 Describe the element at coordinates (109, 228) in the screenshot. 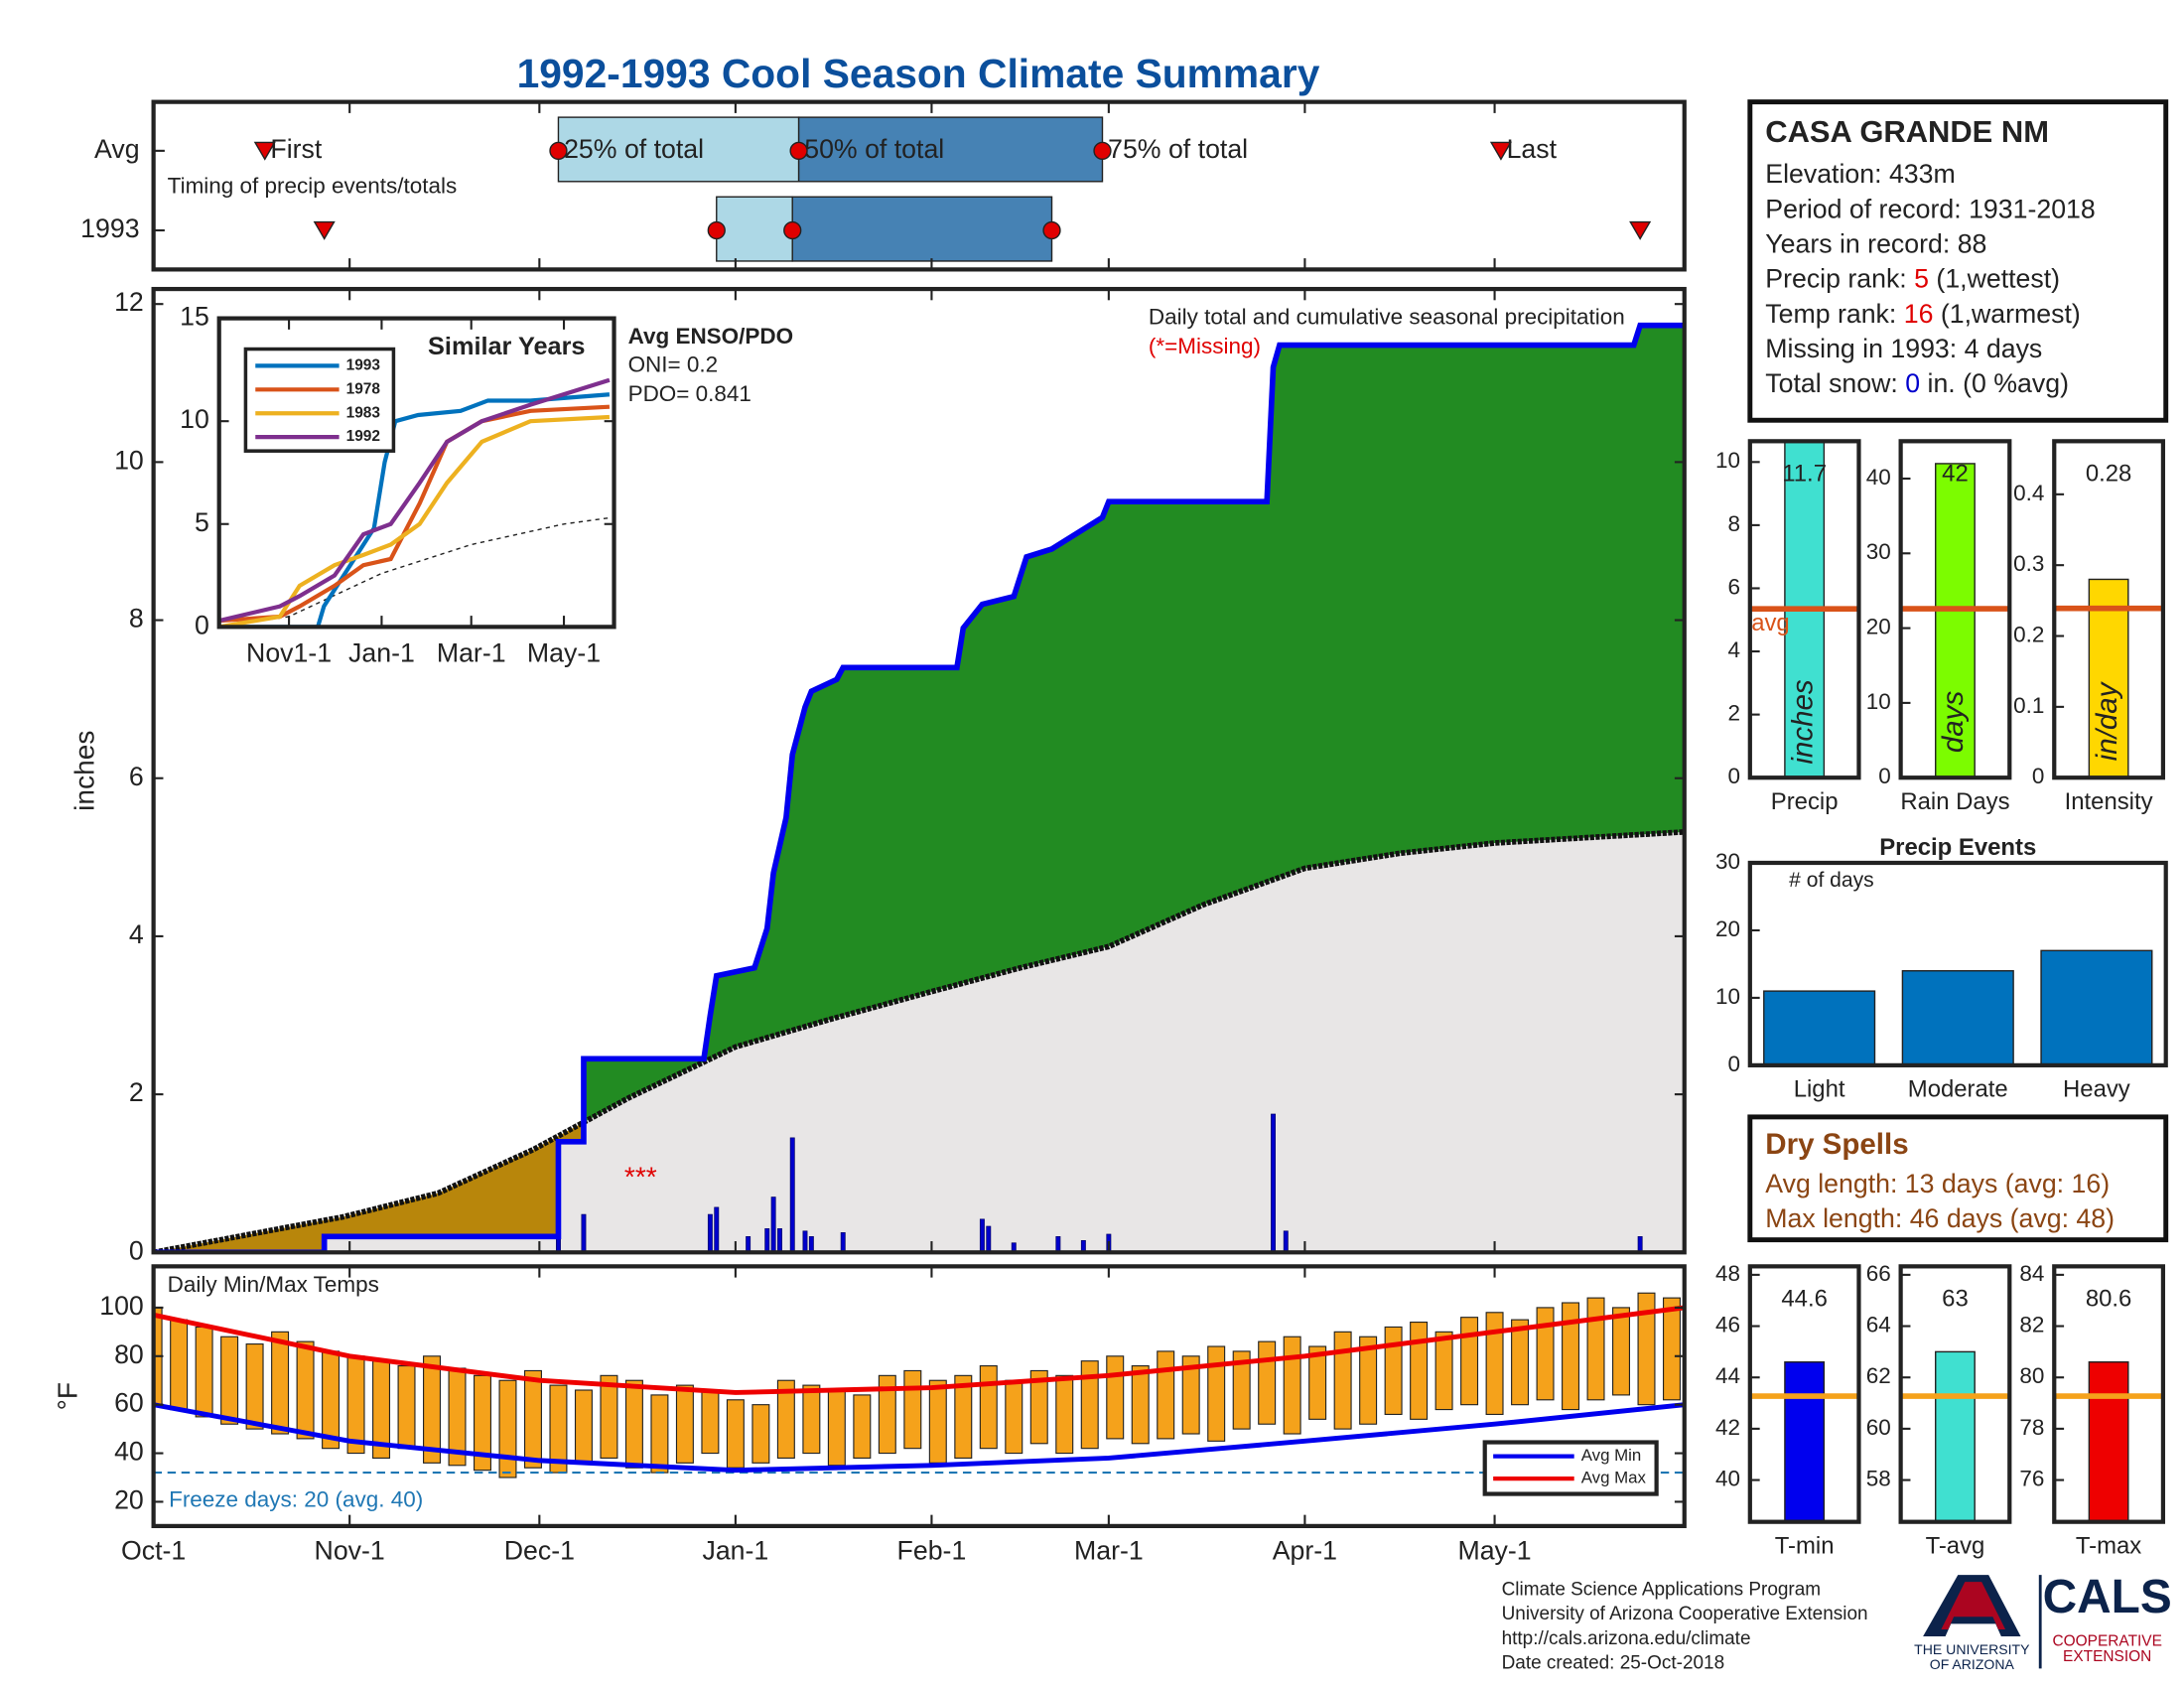

I see `row-label: 1993` at that location.